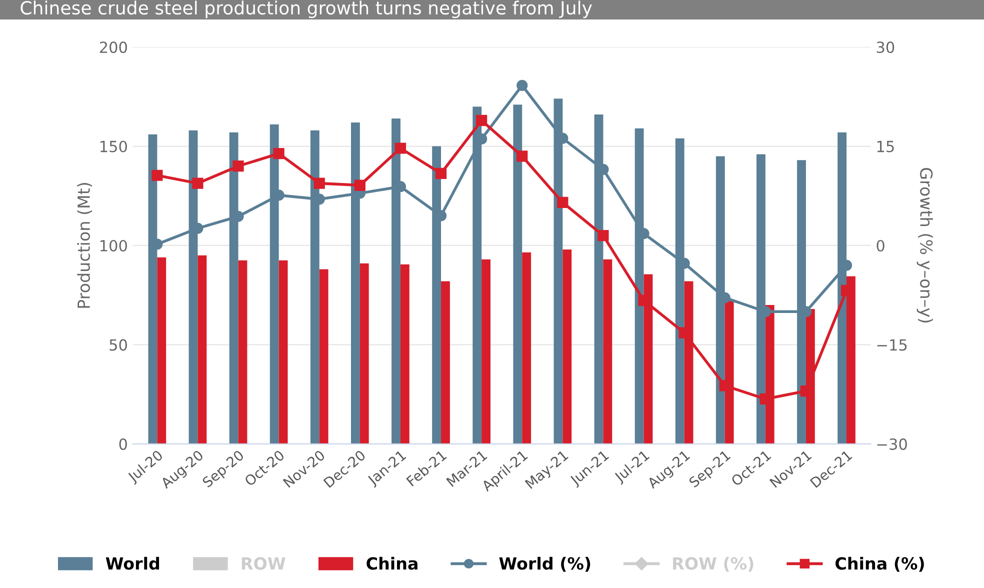 This screenshot has height=588, width=984. I want to click on legend-label: China (%), so click(880, 564).